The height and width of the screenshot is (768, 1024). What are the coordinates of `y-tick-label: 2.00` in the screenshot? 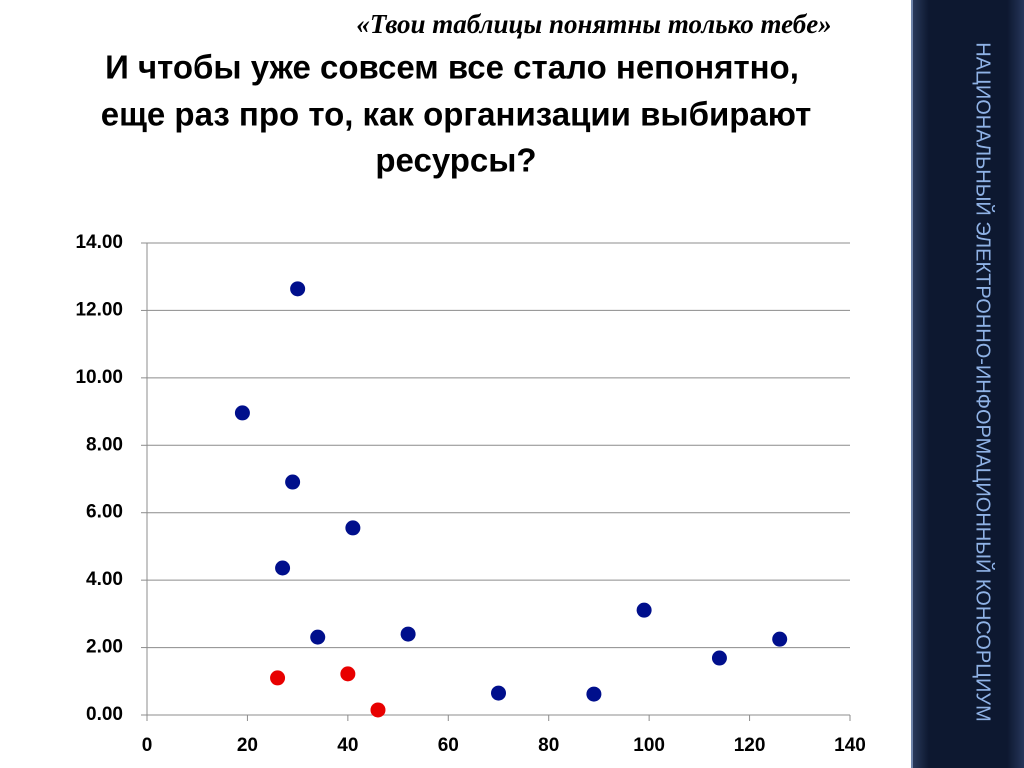 It's located at (104, 647).